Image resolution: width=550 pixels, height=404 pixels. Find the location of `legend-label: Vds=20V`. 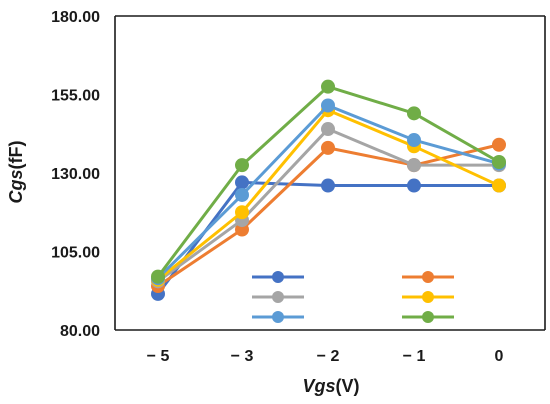

legend-label: Vds=20V is located at coordinates (483, 318).